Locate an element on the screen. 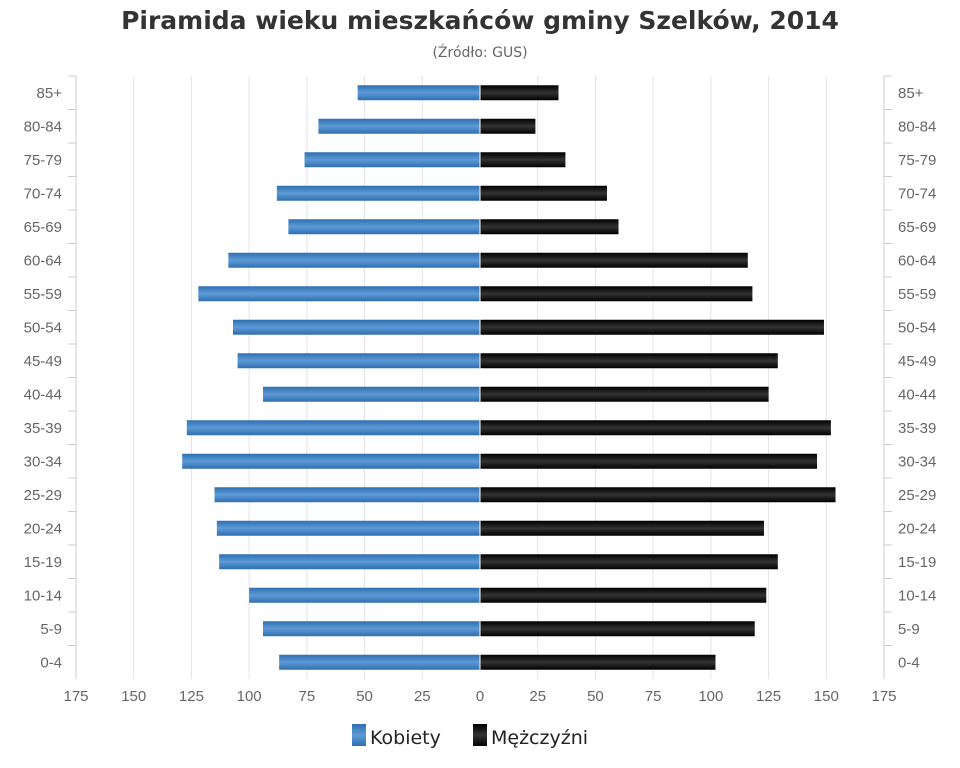  y-tick-label-right: 55-59 is located at coordinates (917, 294).